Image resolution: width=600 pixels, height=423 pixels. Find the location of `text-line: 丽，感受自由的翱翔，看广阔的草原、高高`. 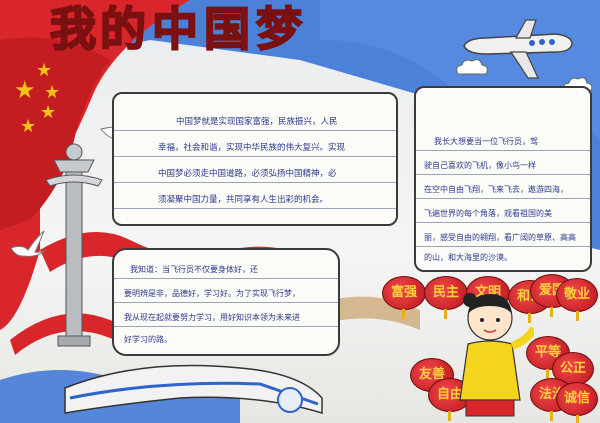

text-line: 丽，感受自由的翱翔，看广阔的草原、高高 is located at coordinates (503, 239).